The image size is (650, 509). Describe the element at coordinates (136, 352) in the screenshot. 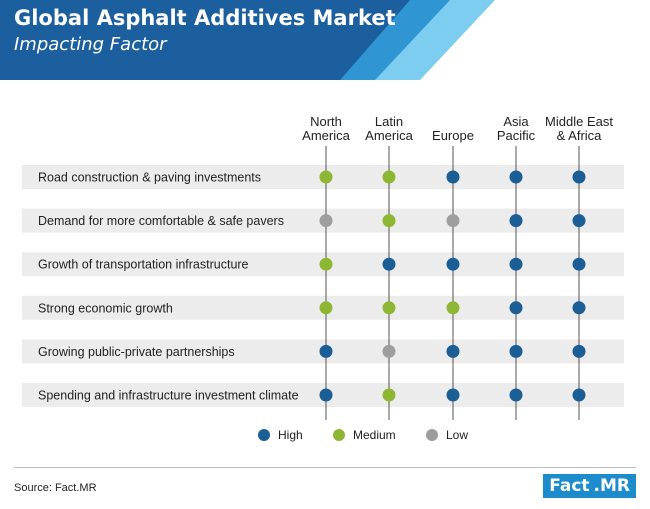

I see `row-label: Growing public-private partnerships` at that location.